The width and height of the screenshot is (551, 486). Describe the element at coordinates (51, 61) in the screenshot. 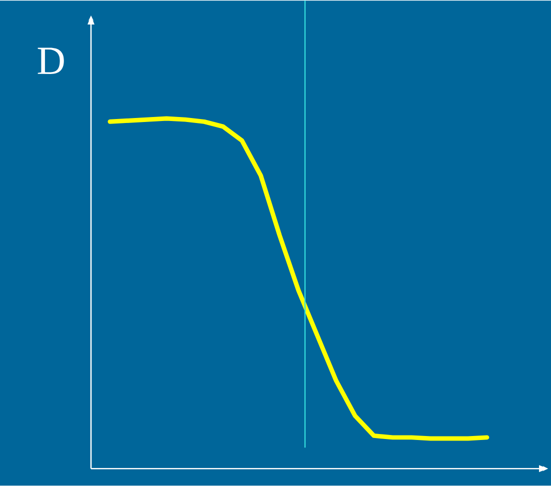

I see `y-axis-title: D` at that location.